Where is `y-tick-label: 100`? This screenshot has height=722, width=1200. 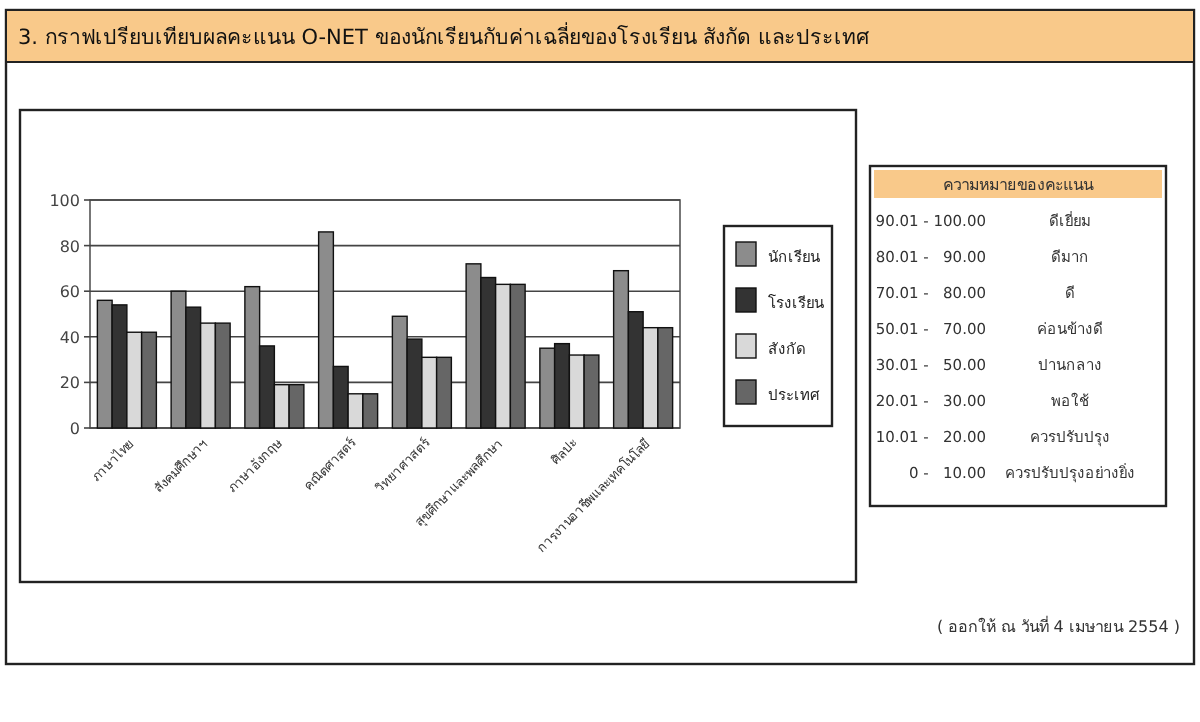
y-tick-label: 100 is located at coordinates (64, 201).